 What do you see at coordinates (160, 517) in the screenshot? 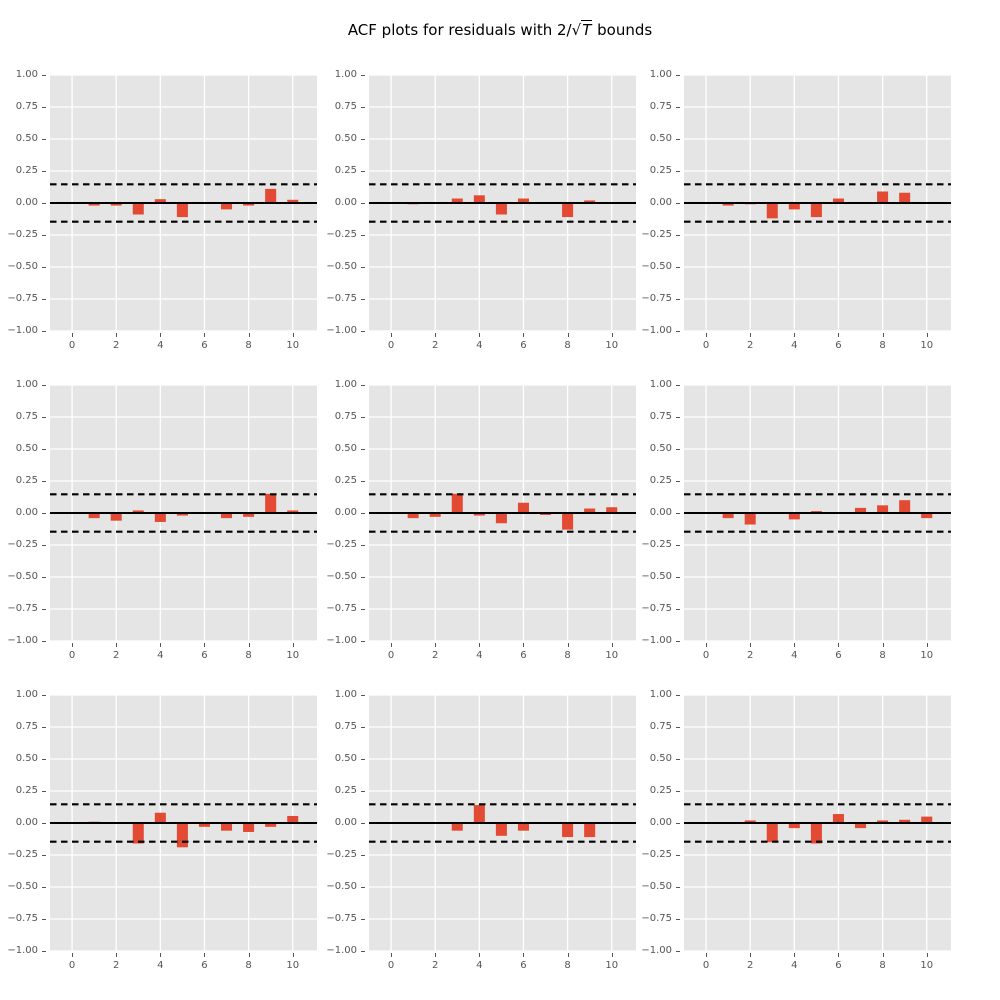
I see `acf-bar-lag4` at bounding box center [160, 517].